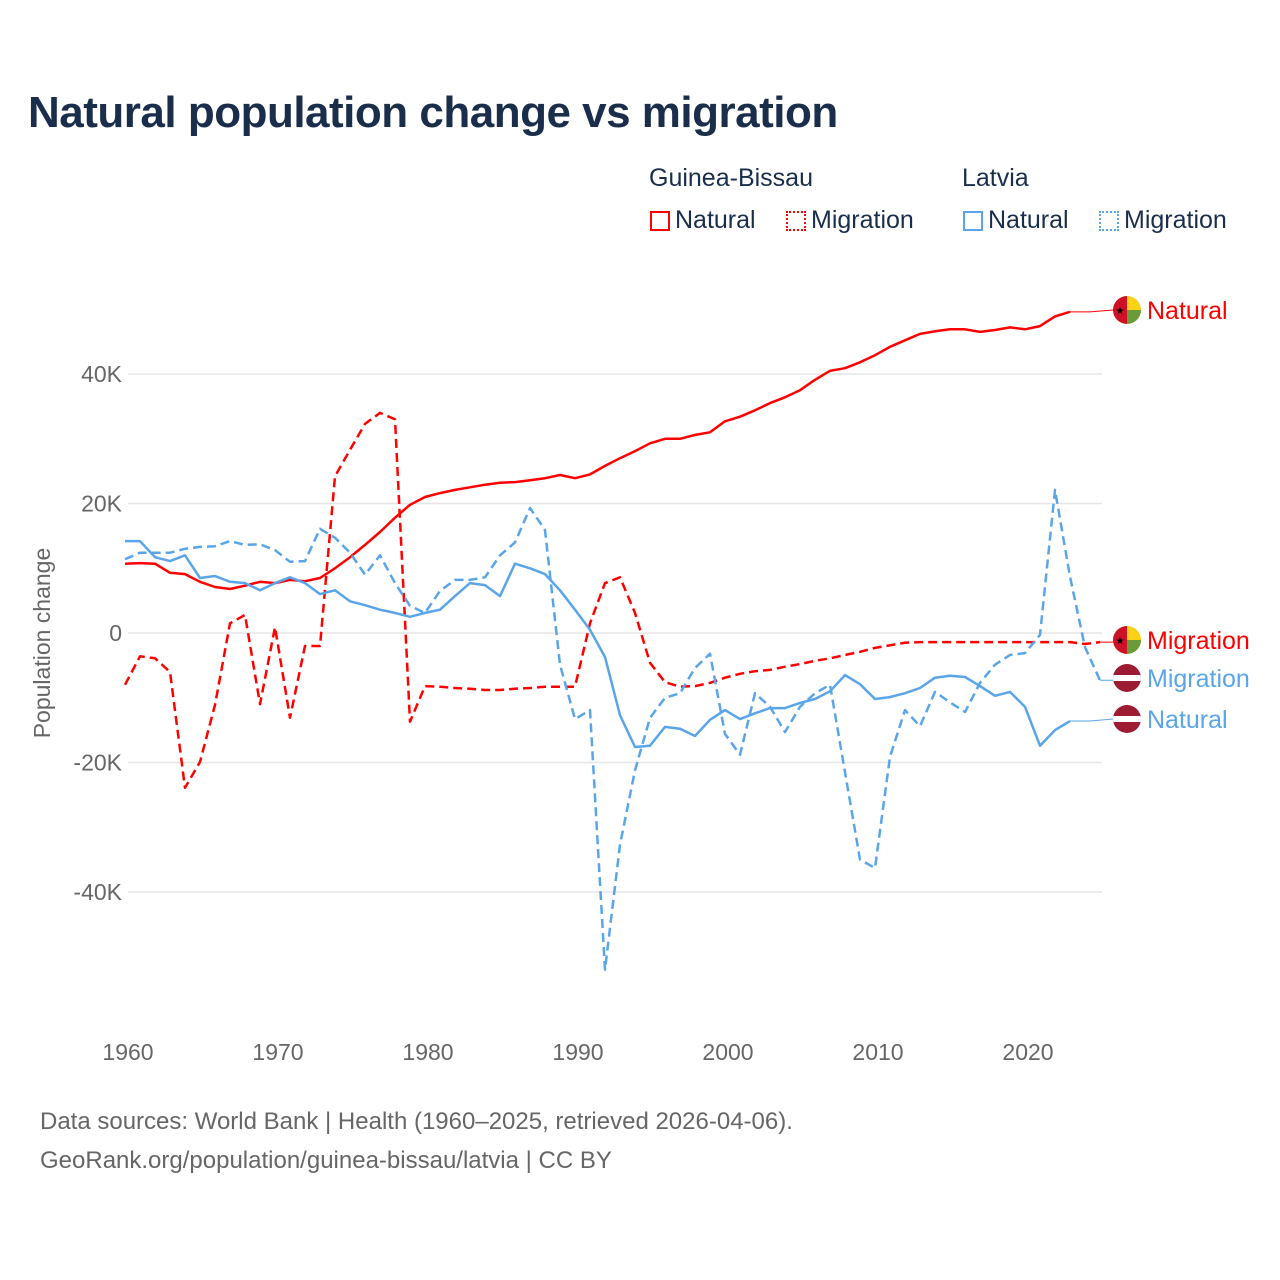 Image resolution: width=1280 pixels, height=1280 pixels. I want to click on series-line-latvia-natural, so click(598, 644).